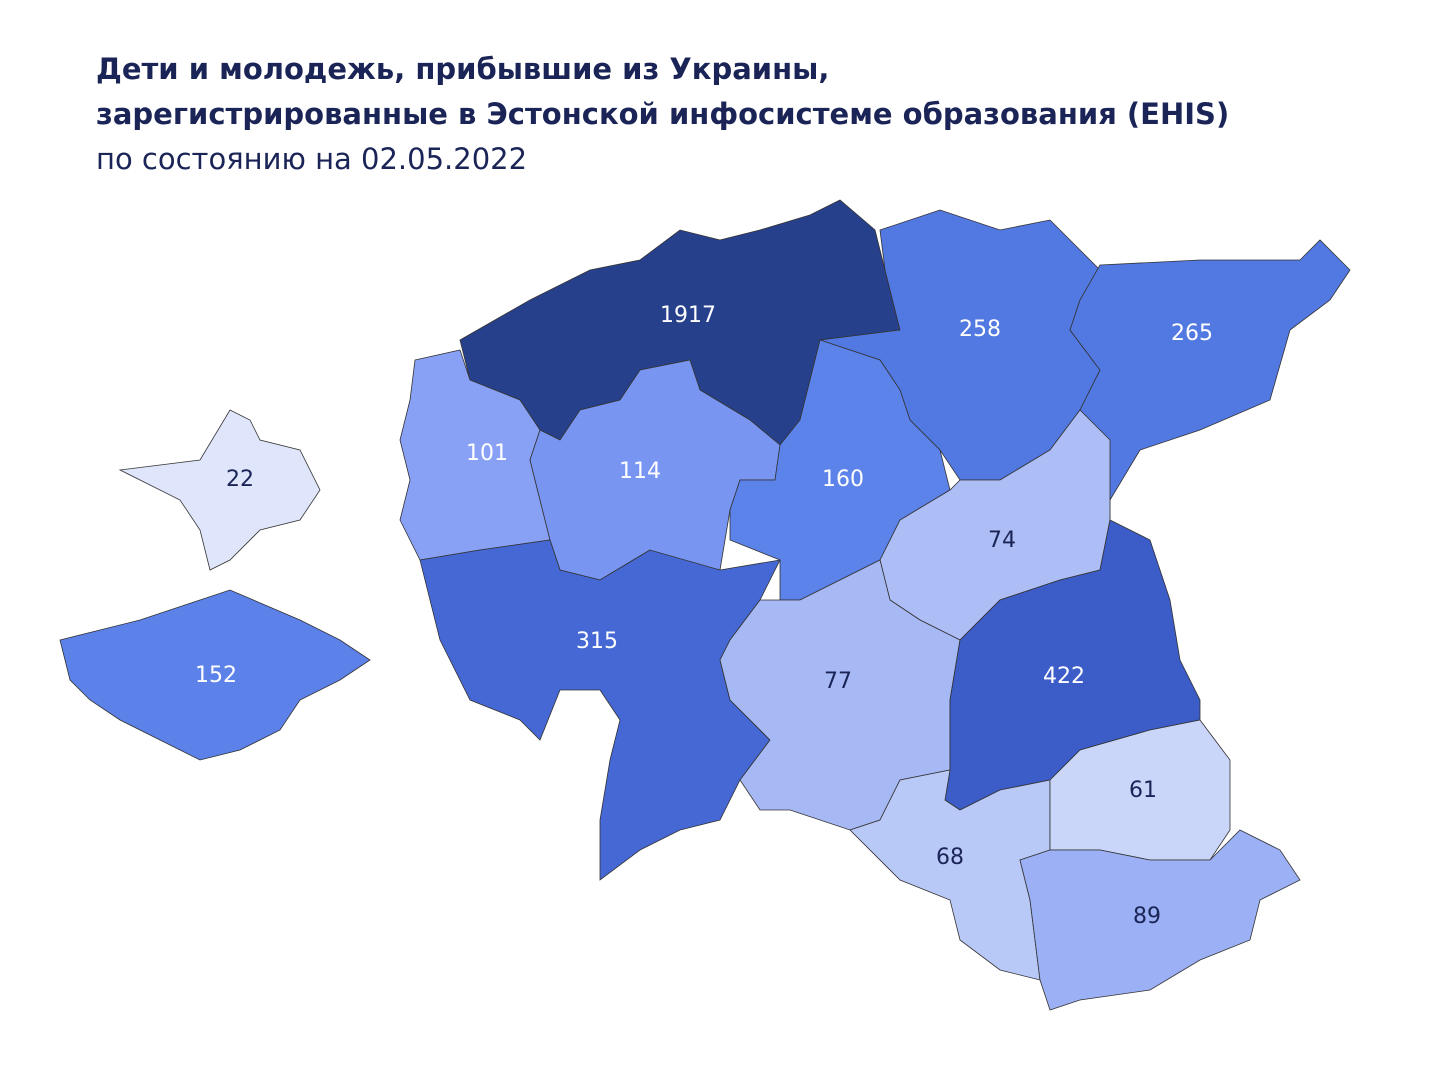  What do you see at coordinates (1002, 540) in the screenshot?
I see `region-value-label: 74` at bounding box center [1002, 540].